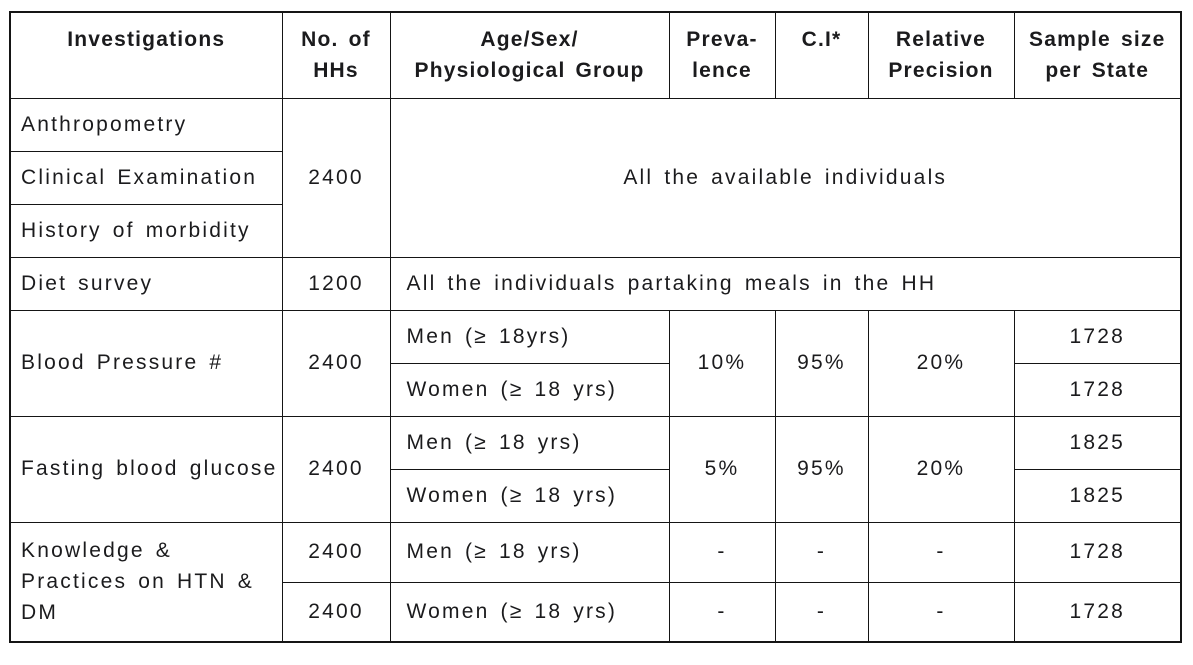 Image resolution: width=1193 pixels, height=665 pixels. What do you see at coordinates (336, 283) in the screenshot?
I see `cell-hhs-diet-survey: 1200` at bounding box center [336, 283].